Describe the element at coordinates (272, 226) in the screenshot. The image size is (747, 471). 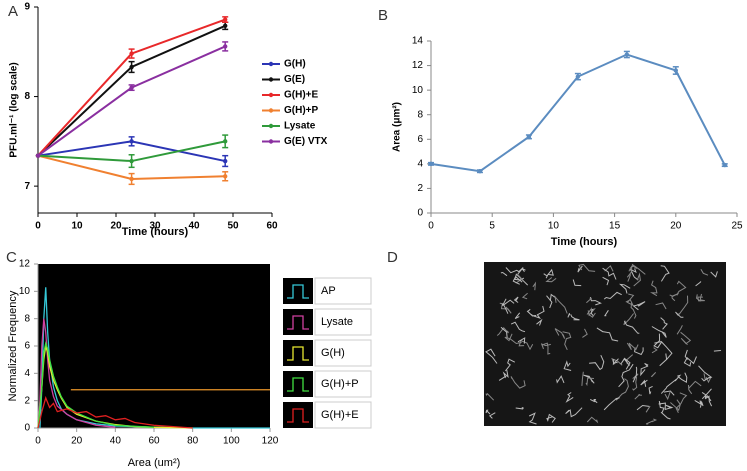
I see `x-tick-label: 60` at that location.